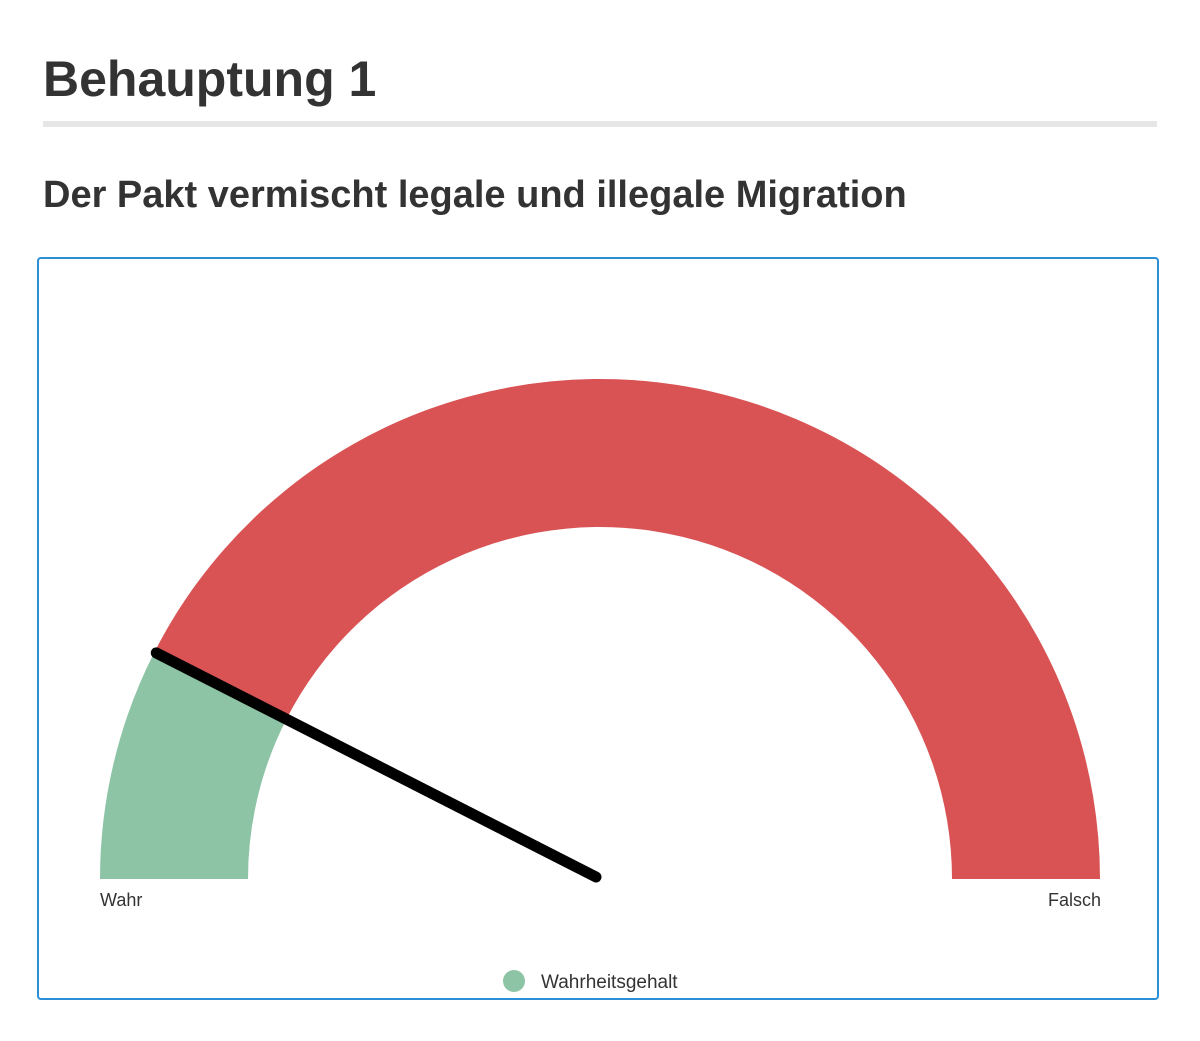  I want to click on gauge-min-label: Wahr, so click(121, 900).